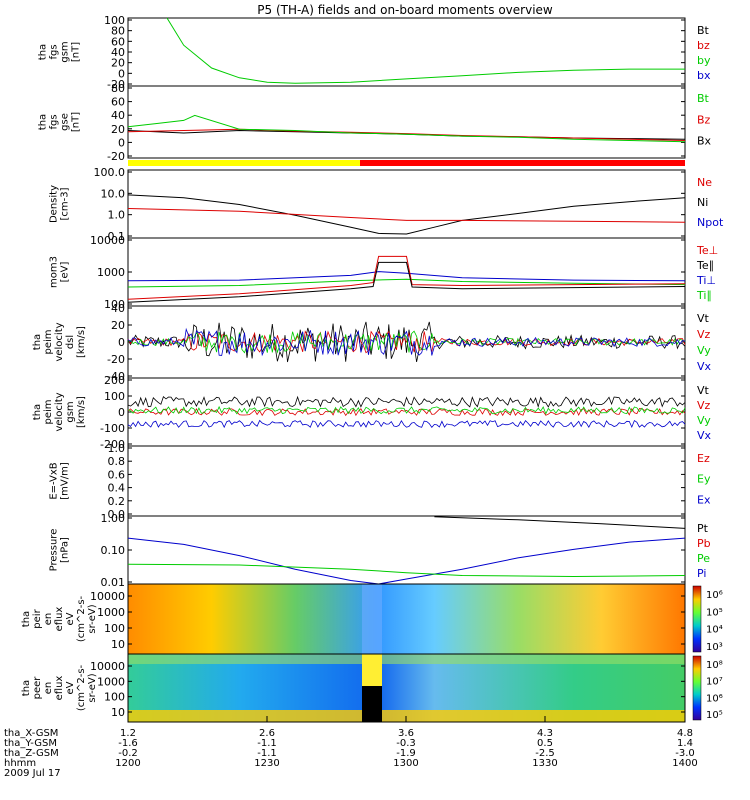 This screenshot has height=800, width=750. I want to click on y-tick-label: 0.4, so click(117, 488).